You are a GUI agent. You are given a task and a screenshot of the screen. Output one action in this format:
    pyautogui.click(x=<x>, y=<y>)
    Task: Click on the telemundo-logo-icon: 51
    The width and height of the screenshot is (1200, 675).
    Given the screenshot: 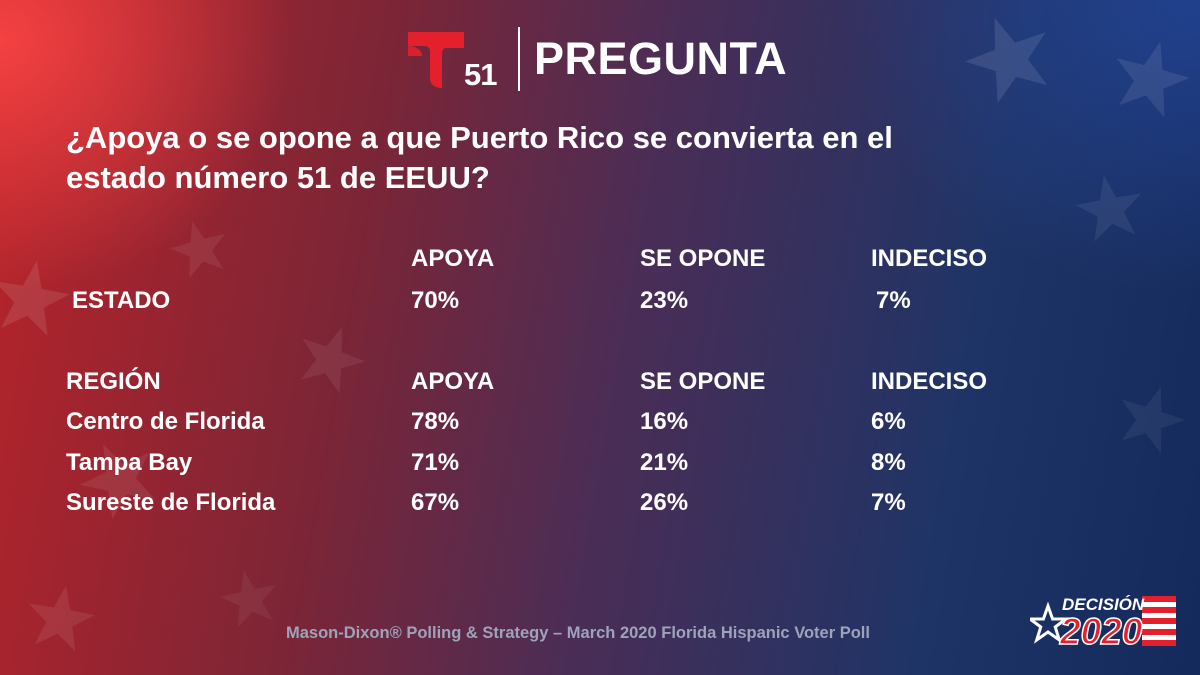 What is the action you would take?
    pyautogui.click(x=454, y=59)
    